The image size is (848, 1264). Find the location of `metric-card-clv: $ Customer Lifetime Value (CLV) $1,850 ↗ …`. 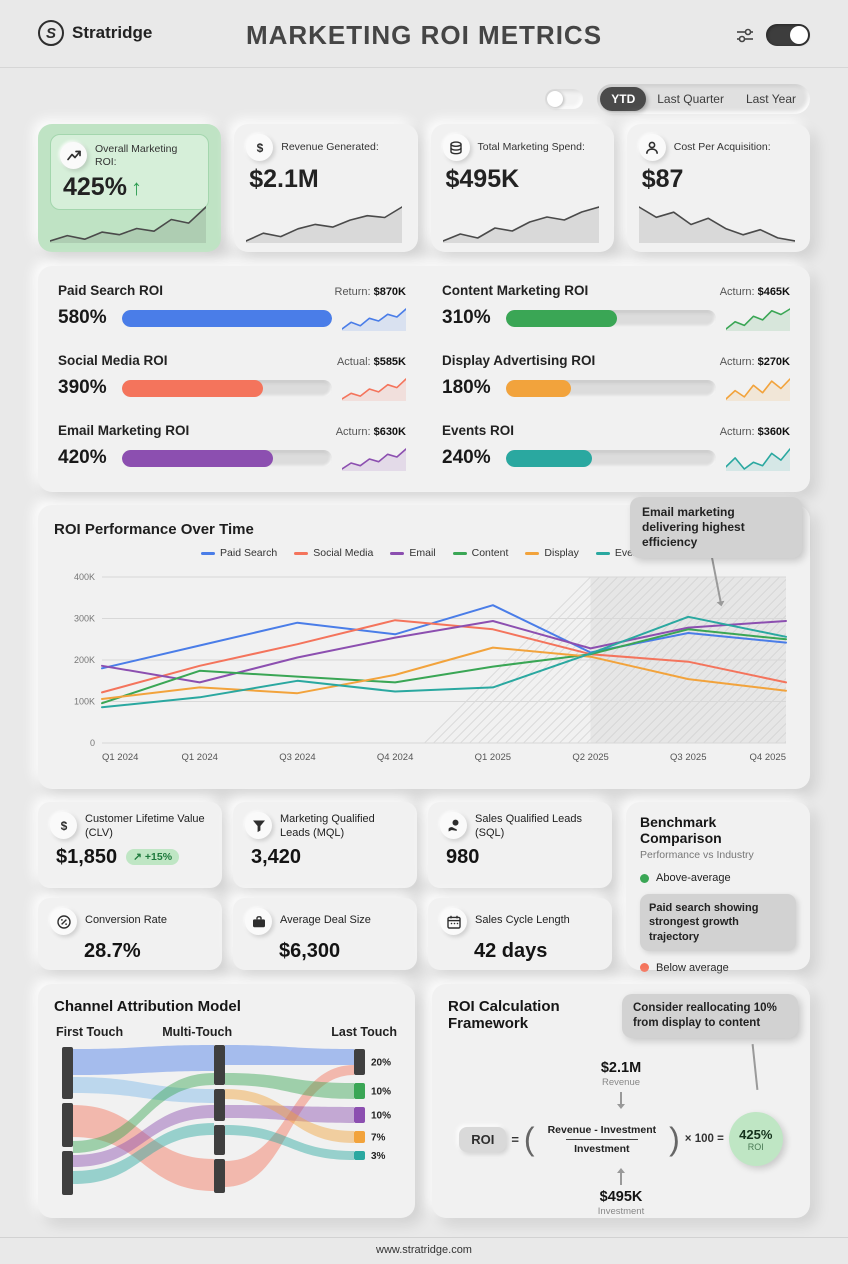

metric-card-clv: $ Customer Lifetime Value (CLV) $1,850 ↗ … is located at coordinates (130, 845).